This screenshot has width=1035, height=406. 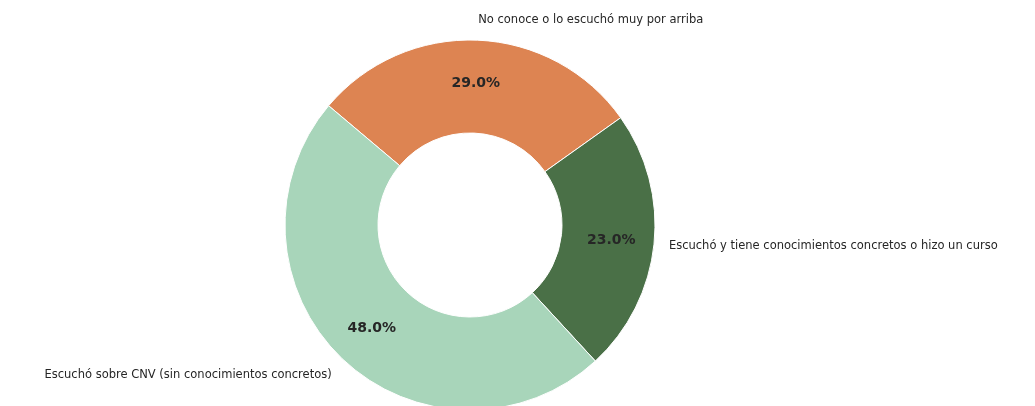 What do you see at coordinates (611, 238) in the screenshot?
I see `data-label: 23.0%` at bounding box center [611, 238].